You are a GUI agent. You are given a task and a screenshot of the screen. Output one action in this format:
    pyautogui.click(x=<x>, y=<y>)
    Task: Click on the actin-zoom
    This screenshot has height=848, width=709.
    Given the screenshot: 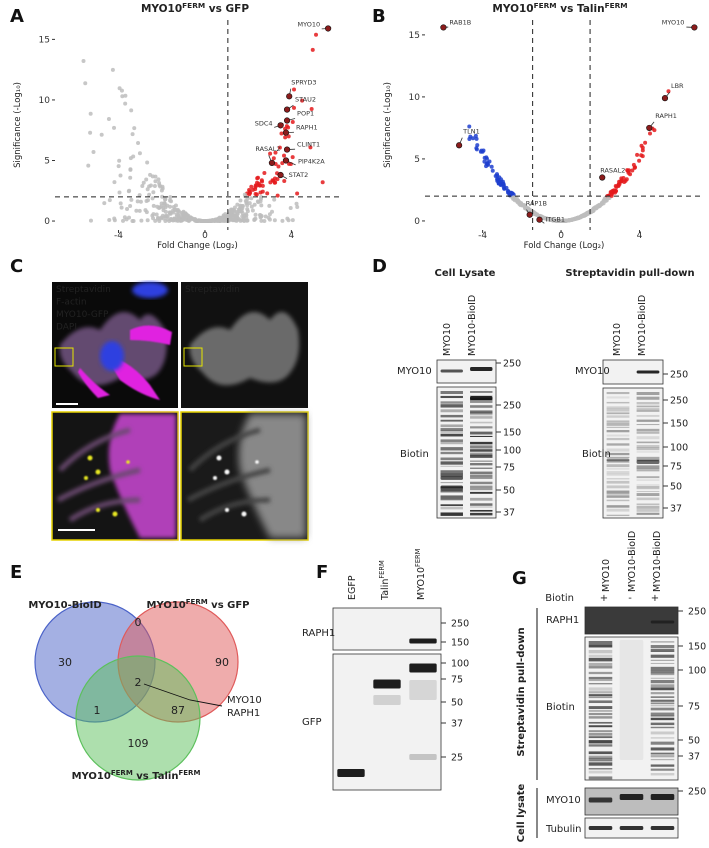 What is the action you would take?
    pyautogui.click(x=142, y=476)
    